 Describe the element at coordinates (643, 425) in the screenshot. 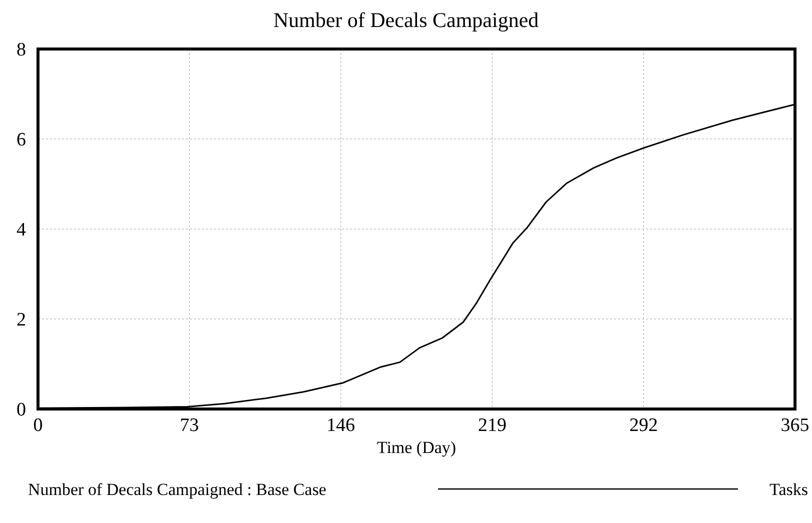

I see `x-tick-label: 292` at that location.